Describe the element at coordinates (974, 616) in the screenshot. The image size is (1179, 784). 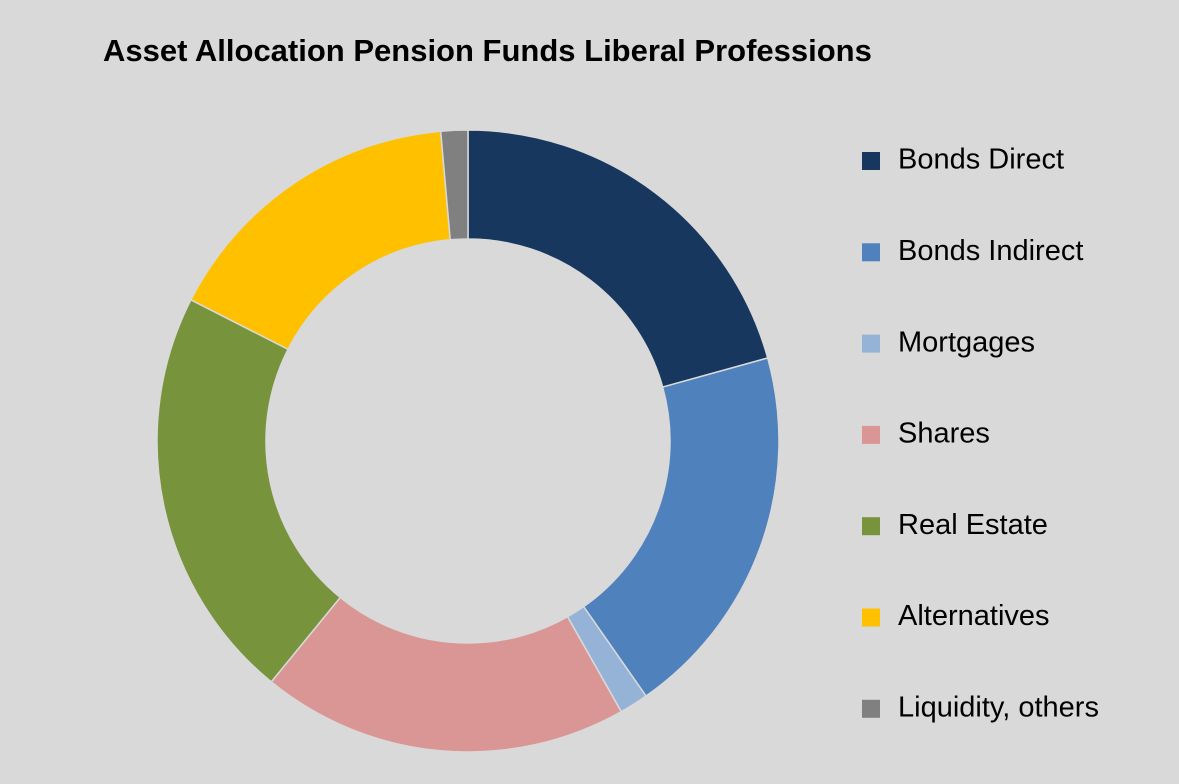
I see `legend-label: Alternatives` at that location.